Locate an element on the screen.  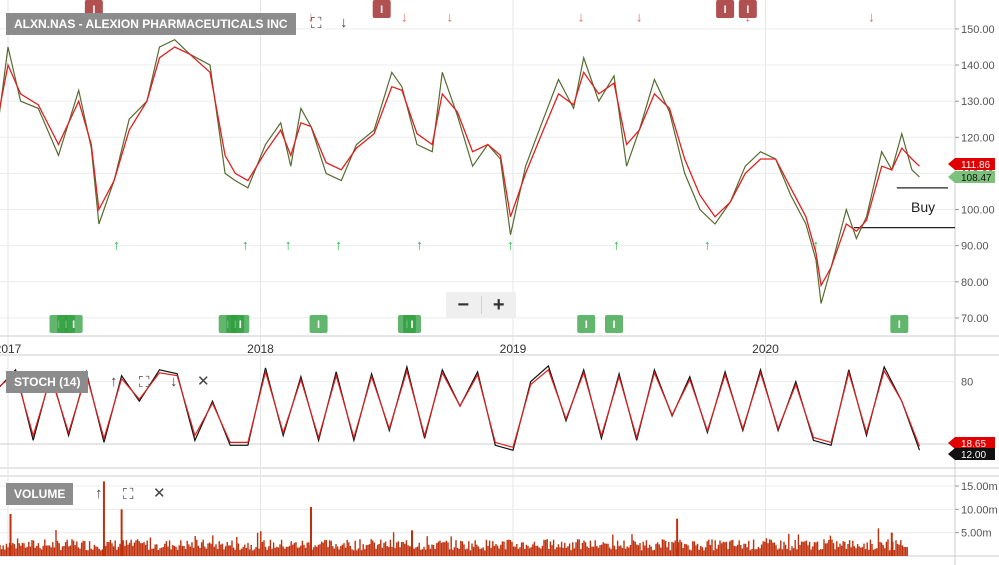
current-price-tag is located at coordinates (971, 164).